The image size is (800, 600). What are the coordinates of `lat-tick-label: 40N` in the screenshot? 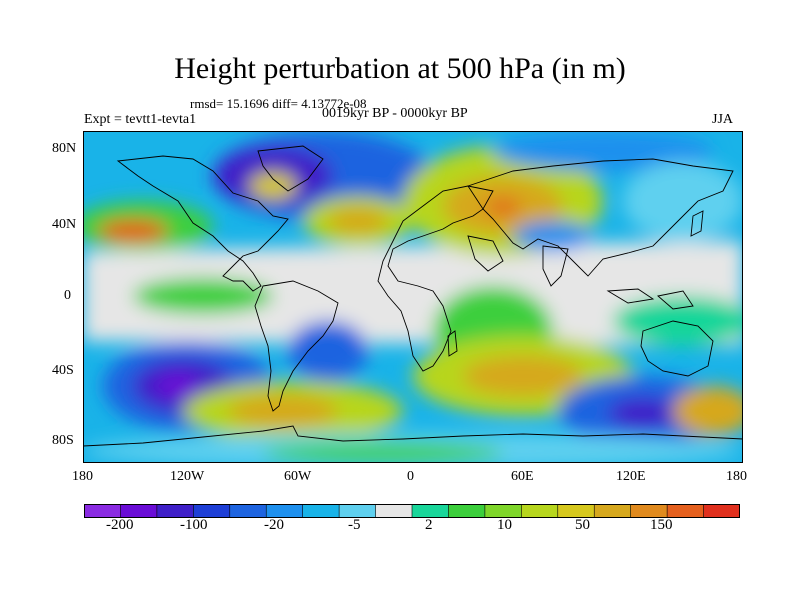 It's located at (64, 224).